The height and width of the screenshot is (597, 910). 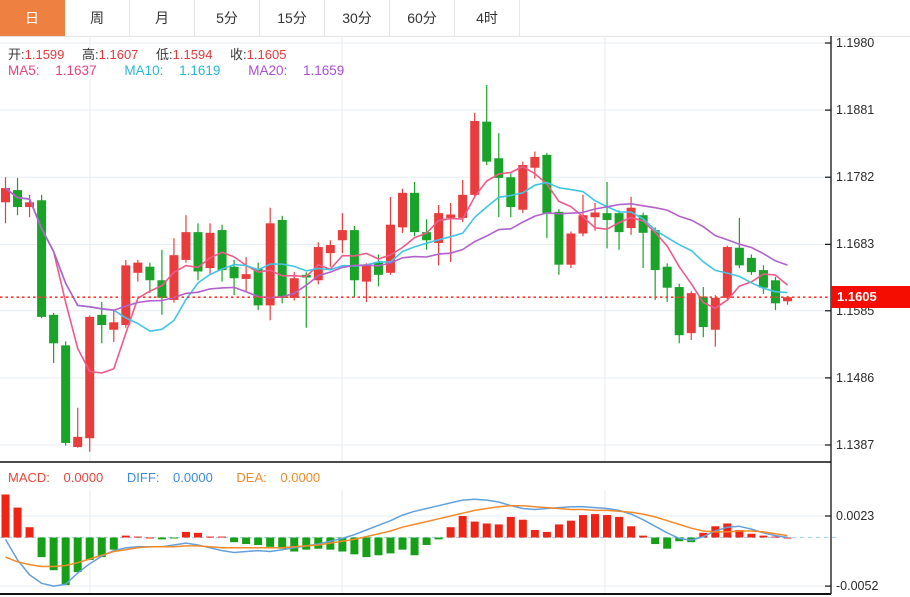 What do you see at coordinates (90, 54) in the screenshot?
I see `high-label: 高:` at bounding box center [90, 54].